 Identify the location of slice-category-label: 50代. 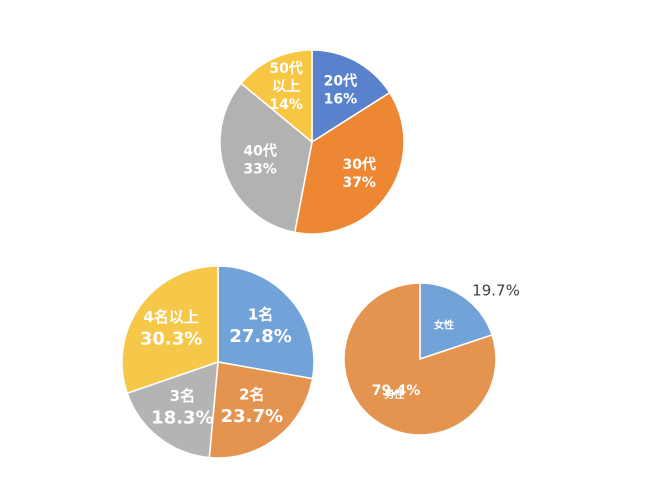
(285, 68).